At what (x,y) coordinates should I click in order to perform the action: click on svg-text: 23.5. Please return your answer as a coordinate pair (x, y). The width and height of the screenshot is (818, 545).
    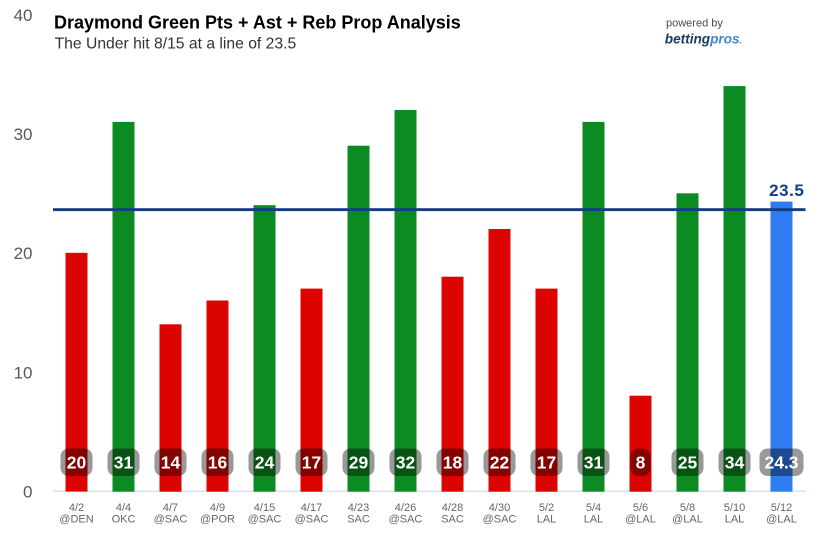
    Looking at the image, I should click on (786, 190).